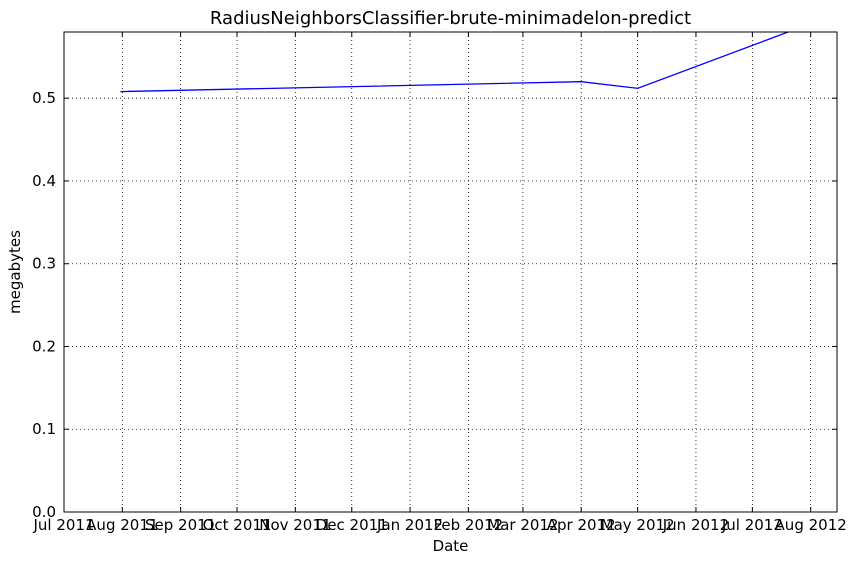 This screenshot has height=561, width=856. What do you see at coordinates (15, 272) in the screenshot?
I see `y-axis-title: megabytes` at bounding box center [15, 272].